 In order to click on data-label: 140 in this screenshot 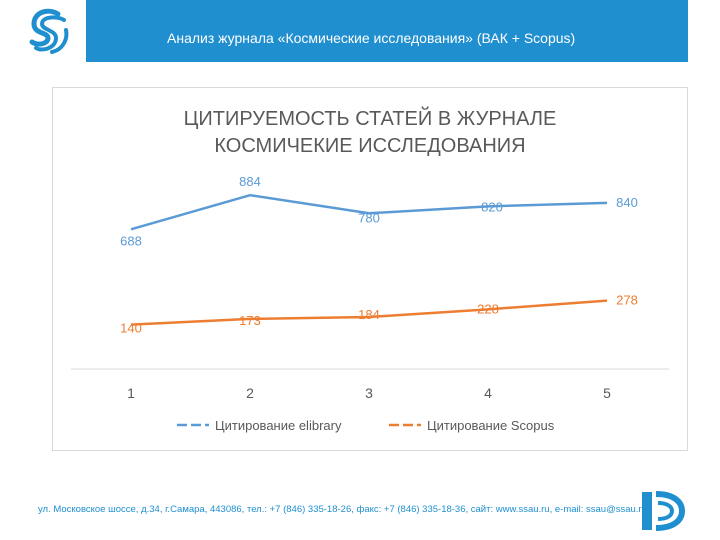, I will do `click(131, 328)`.